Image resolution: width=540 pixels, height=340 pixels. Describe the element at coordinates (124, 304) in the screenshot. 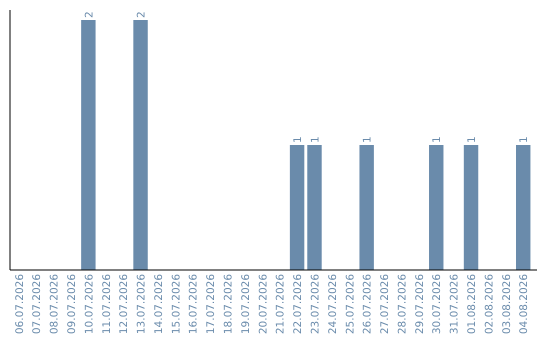

I see `x-tick-label: 12.07.2026` at that location.